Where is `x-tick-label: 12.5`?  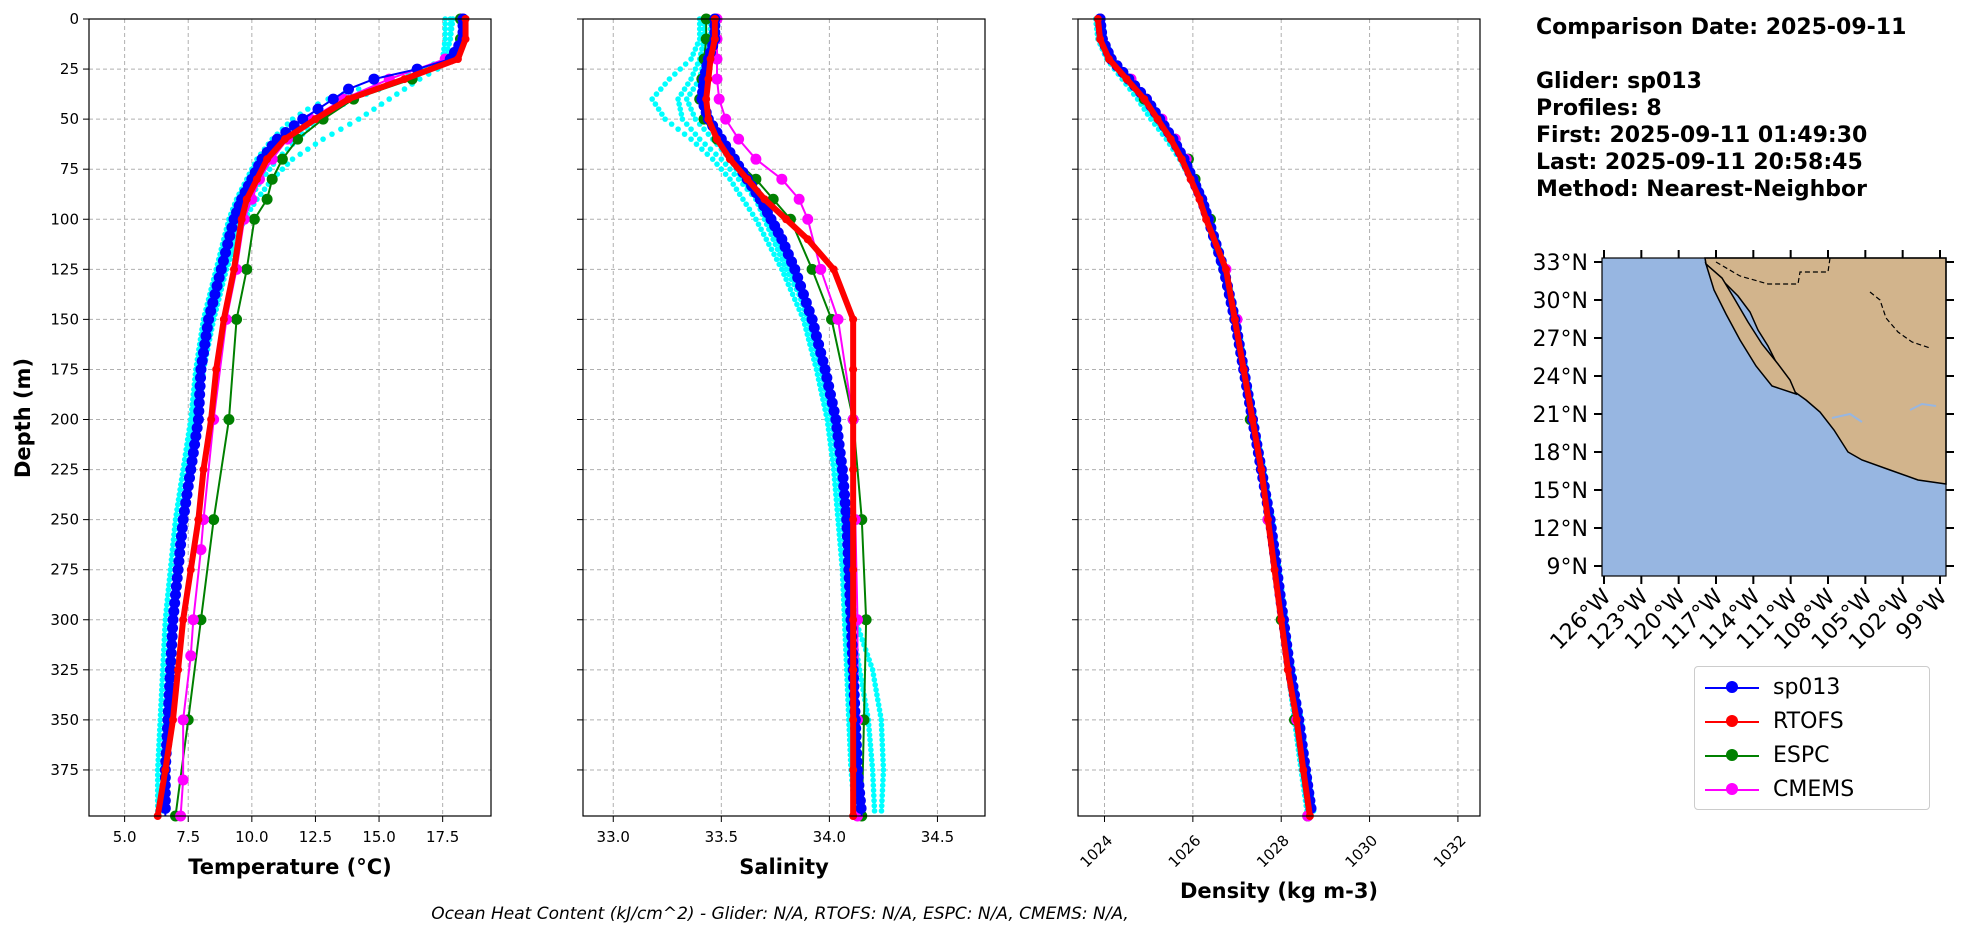
x-tick-label: 12.5 is located at coordinates (315, 837).